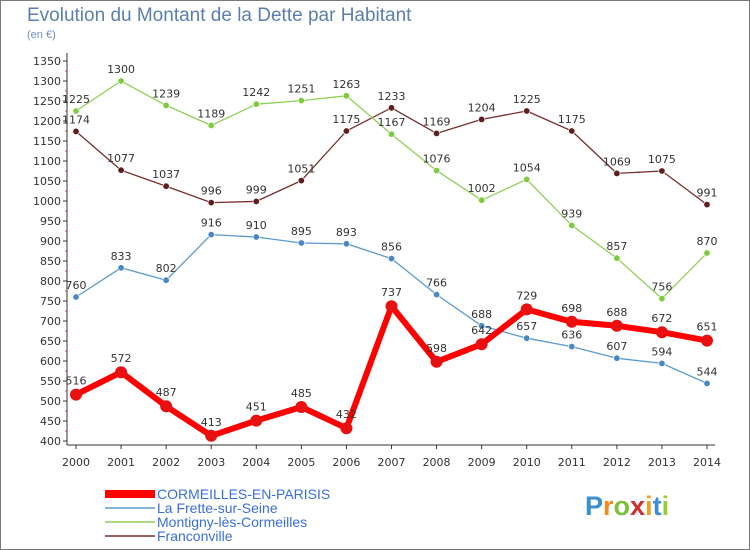 This screenshot has height=550, width=750. Describe the element at coordinates (527, 462) in the screenshot. I see `x-tick-label: 2010` at that location.